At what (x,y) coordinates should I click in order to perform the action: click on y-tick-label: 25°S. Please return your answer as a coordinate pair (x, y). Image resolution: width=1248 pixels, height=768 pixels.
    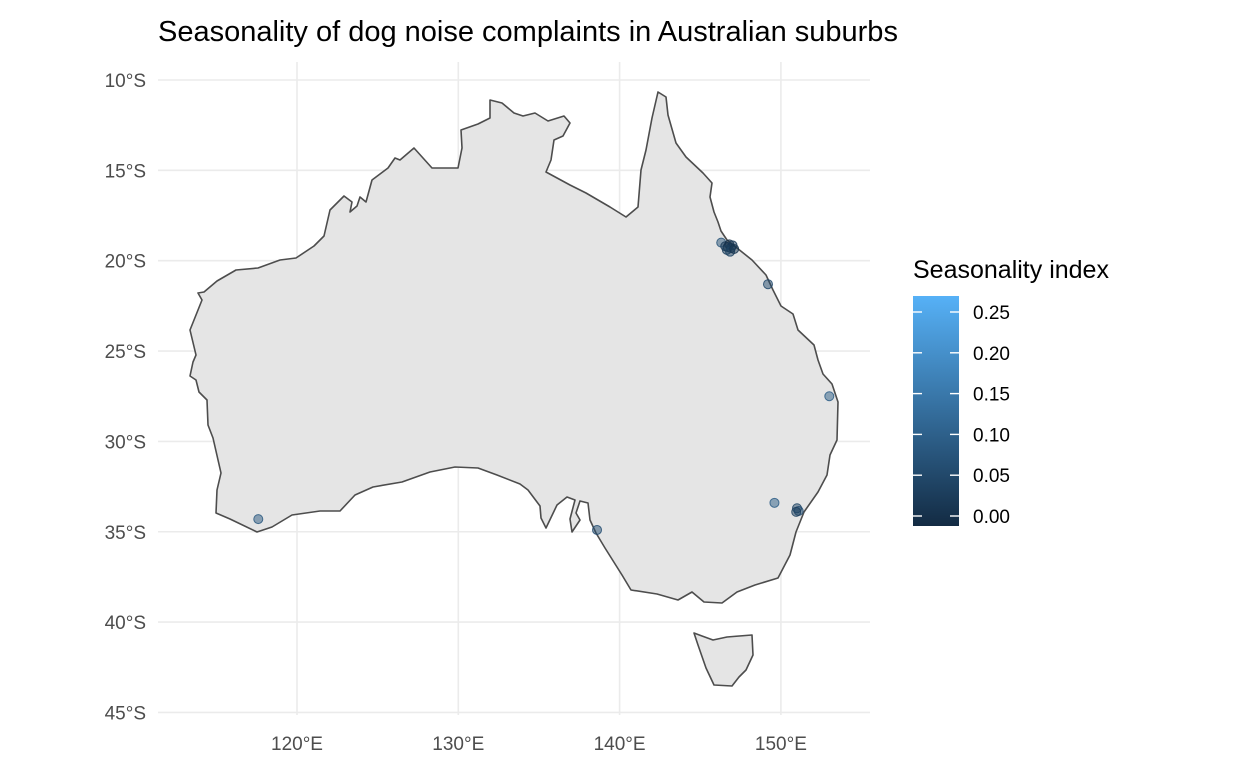
    Looking at the image, I should click on (125, 352).